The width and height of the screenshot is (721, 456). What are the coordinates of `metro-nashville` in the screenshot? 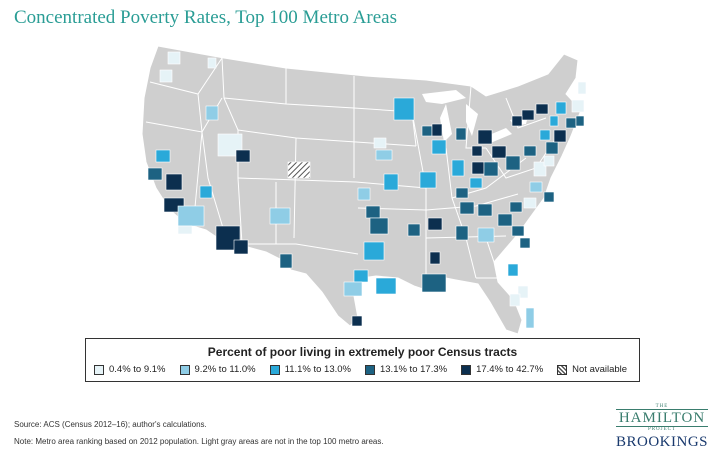 It's located at (467, 208).